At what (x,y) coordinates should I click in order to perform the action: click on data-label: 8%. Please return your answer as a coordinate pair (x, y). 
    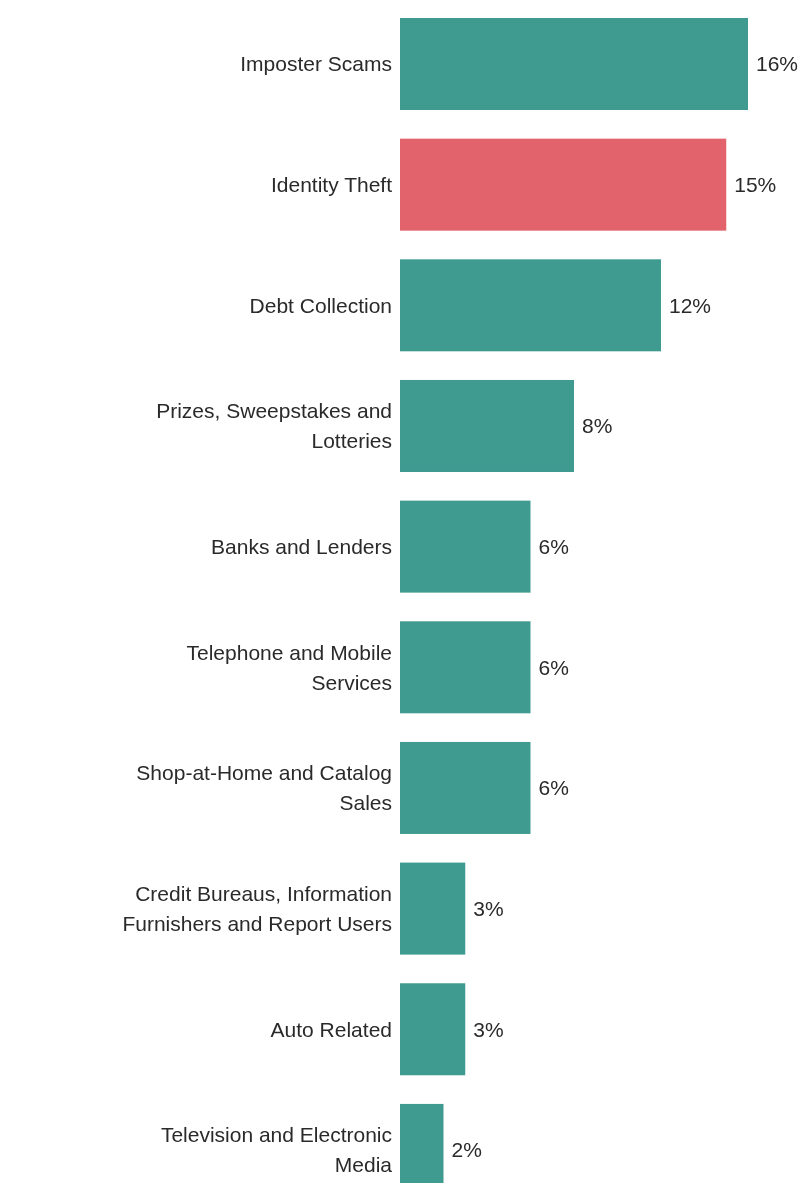
    Looking at the image, I should click on (597, 426).